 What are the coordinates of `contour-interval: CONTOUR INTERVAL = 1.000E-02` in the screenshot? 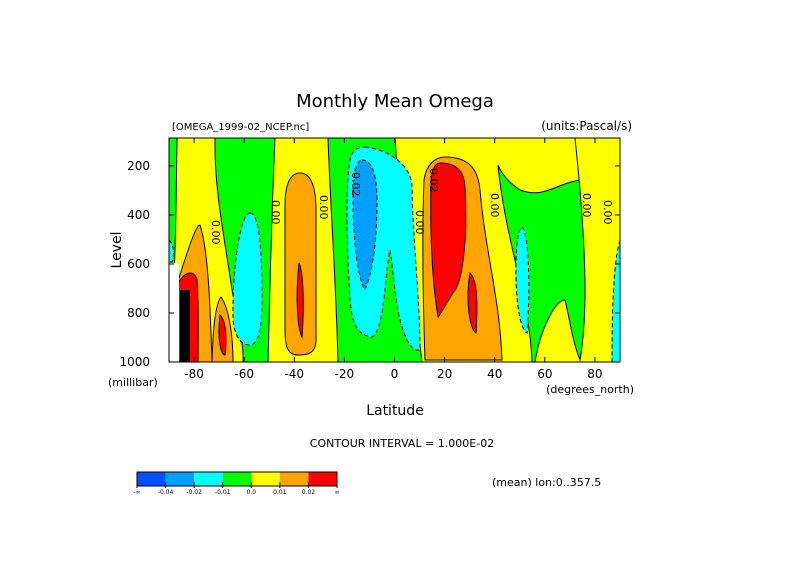 It's located at (402, 443).